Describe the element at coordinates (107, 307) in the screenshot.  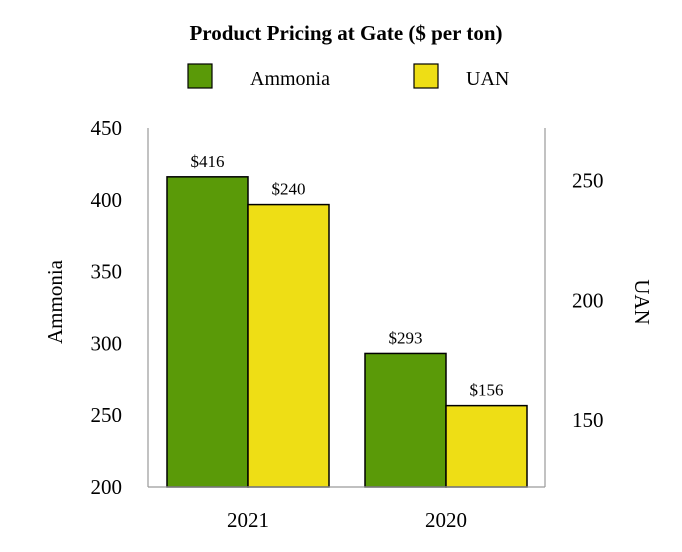
I see `left-axis-ticks: 200 250 300 350 400 450` at that location.